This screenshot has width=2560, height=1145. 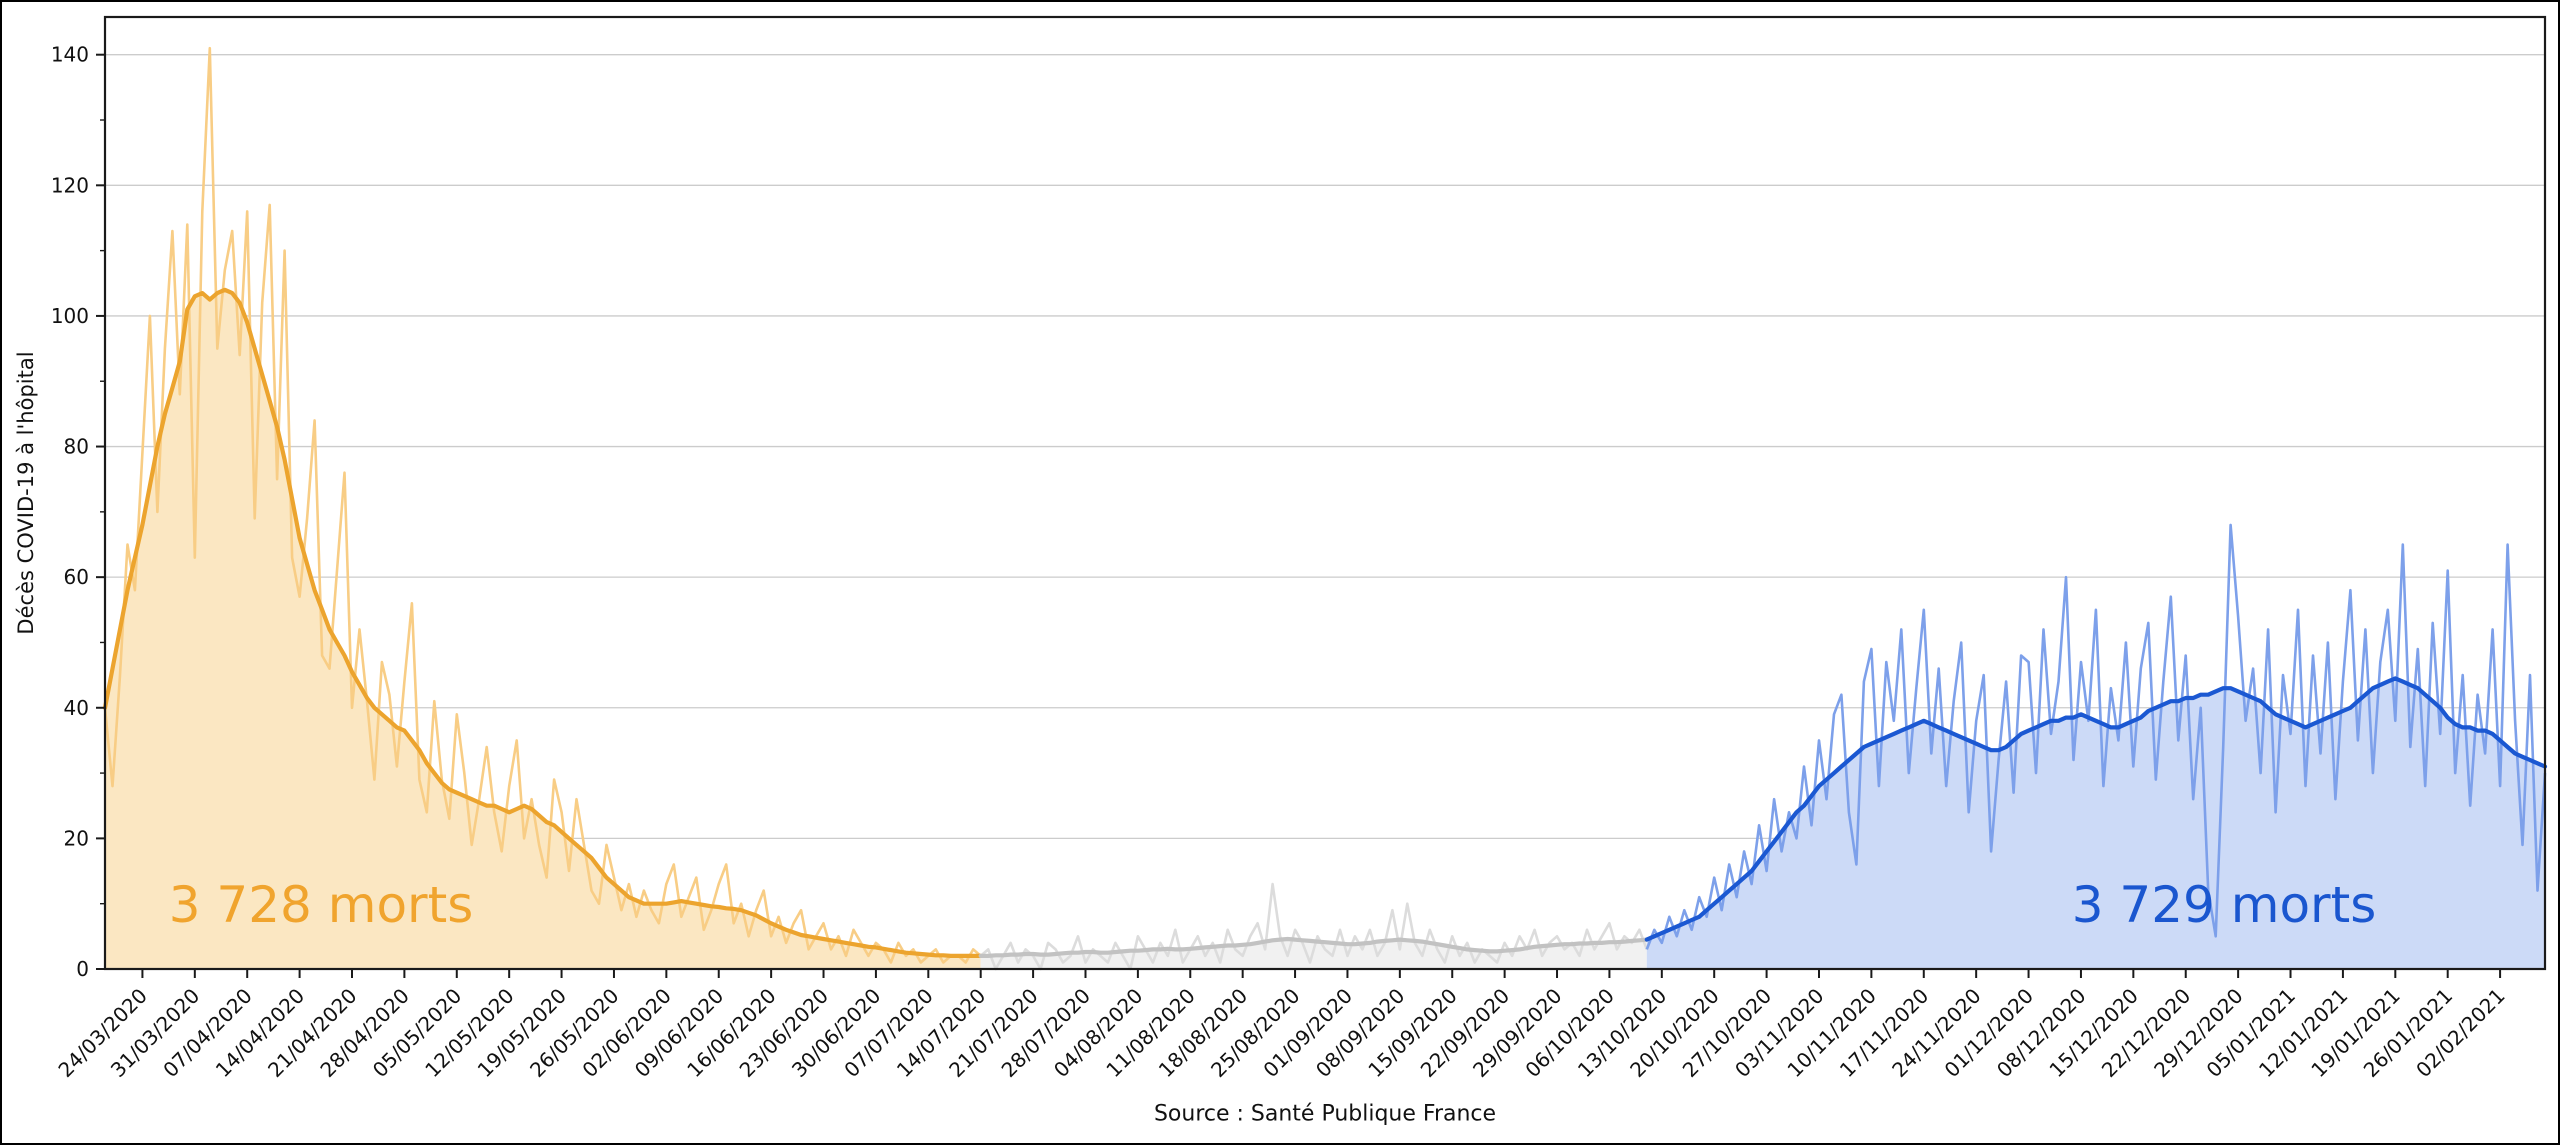 I want to click on y-tick-label-0: 0, so click(x=82, y=969).